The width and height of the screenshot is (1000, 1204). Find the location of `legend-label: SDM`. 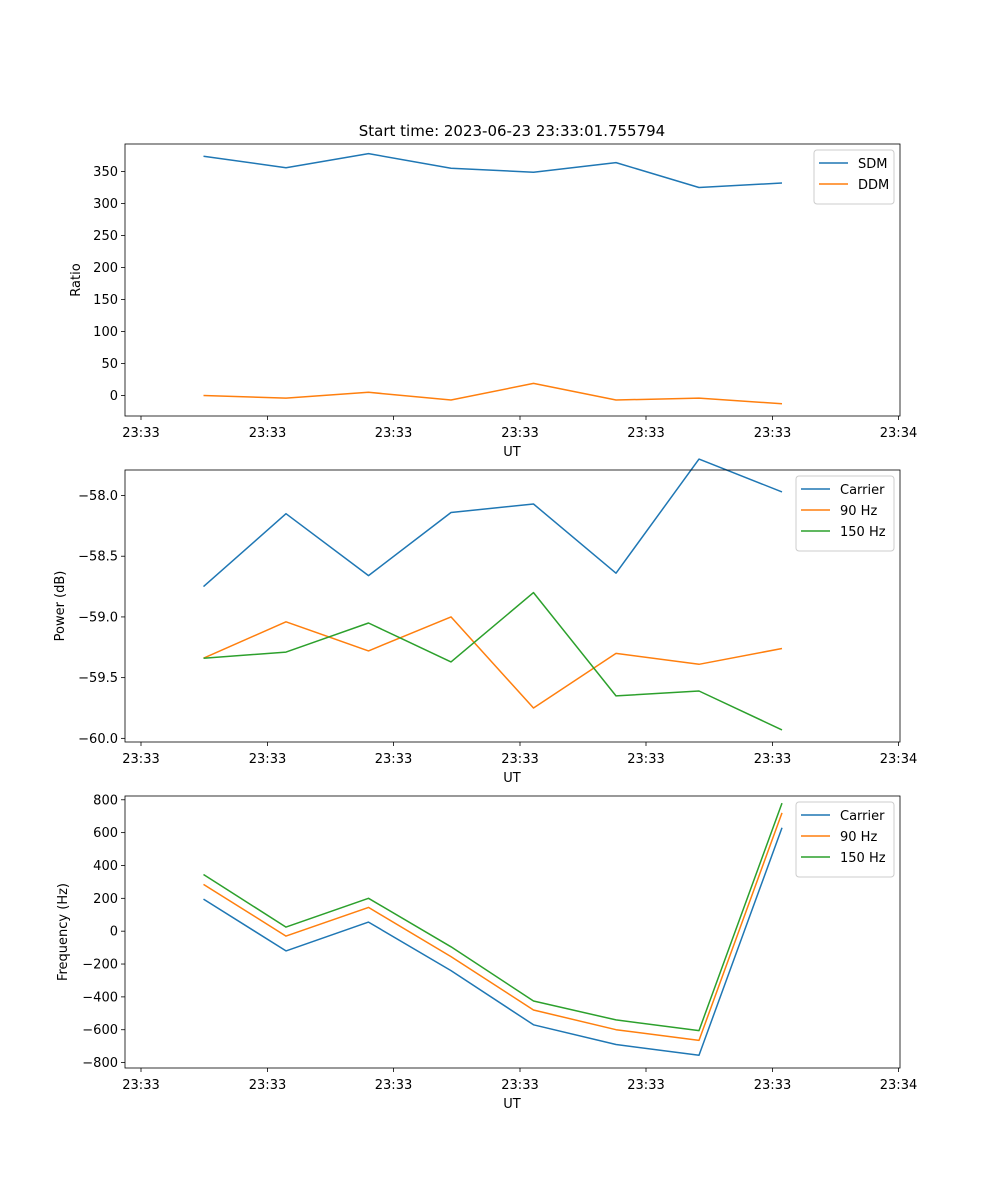

legend-label: SDM is located at coordinates (872, 164).